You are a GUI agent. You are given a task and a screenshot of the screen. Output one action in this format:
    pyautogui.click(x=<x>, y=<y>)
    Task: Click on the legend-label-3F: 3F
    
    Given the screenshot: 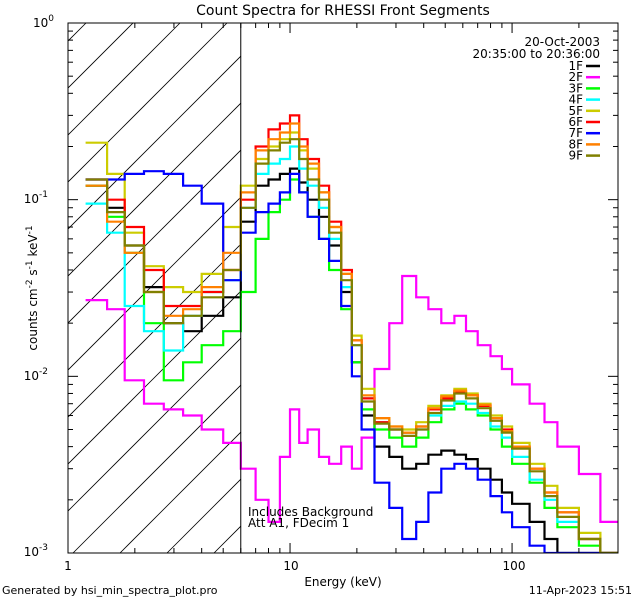 What is the action you would take?
    pyautogui.click(x=575, y=88)
    